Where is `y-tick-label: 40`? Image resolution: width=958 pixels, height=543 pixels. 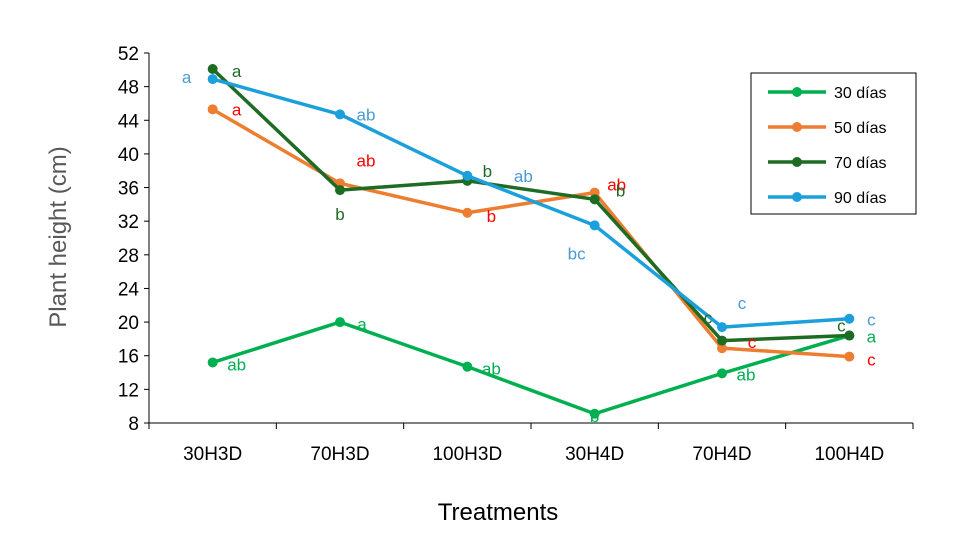 y-tick-label: 40 is located at coordinates (128, 155).